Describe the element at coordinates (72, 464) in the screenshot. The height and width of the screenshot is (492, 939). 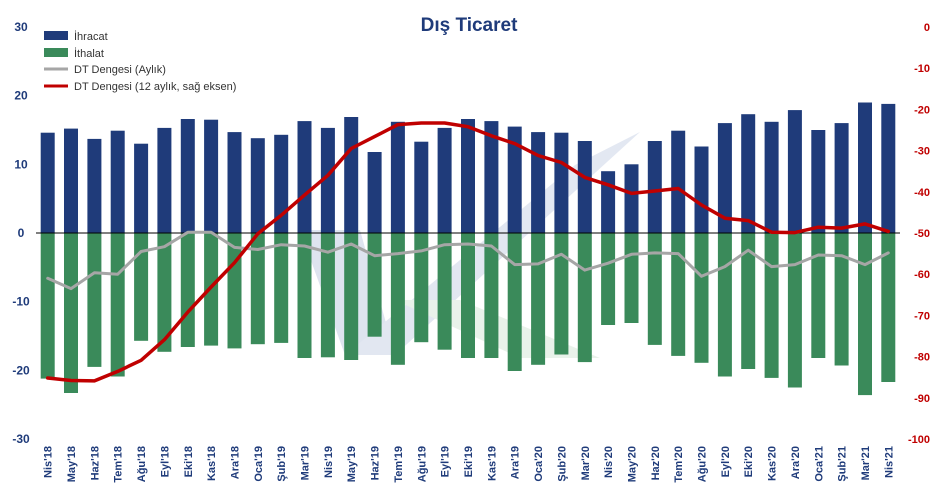
I see `x-tick-label-1: May'18` at that location.